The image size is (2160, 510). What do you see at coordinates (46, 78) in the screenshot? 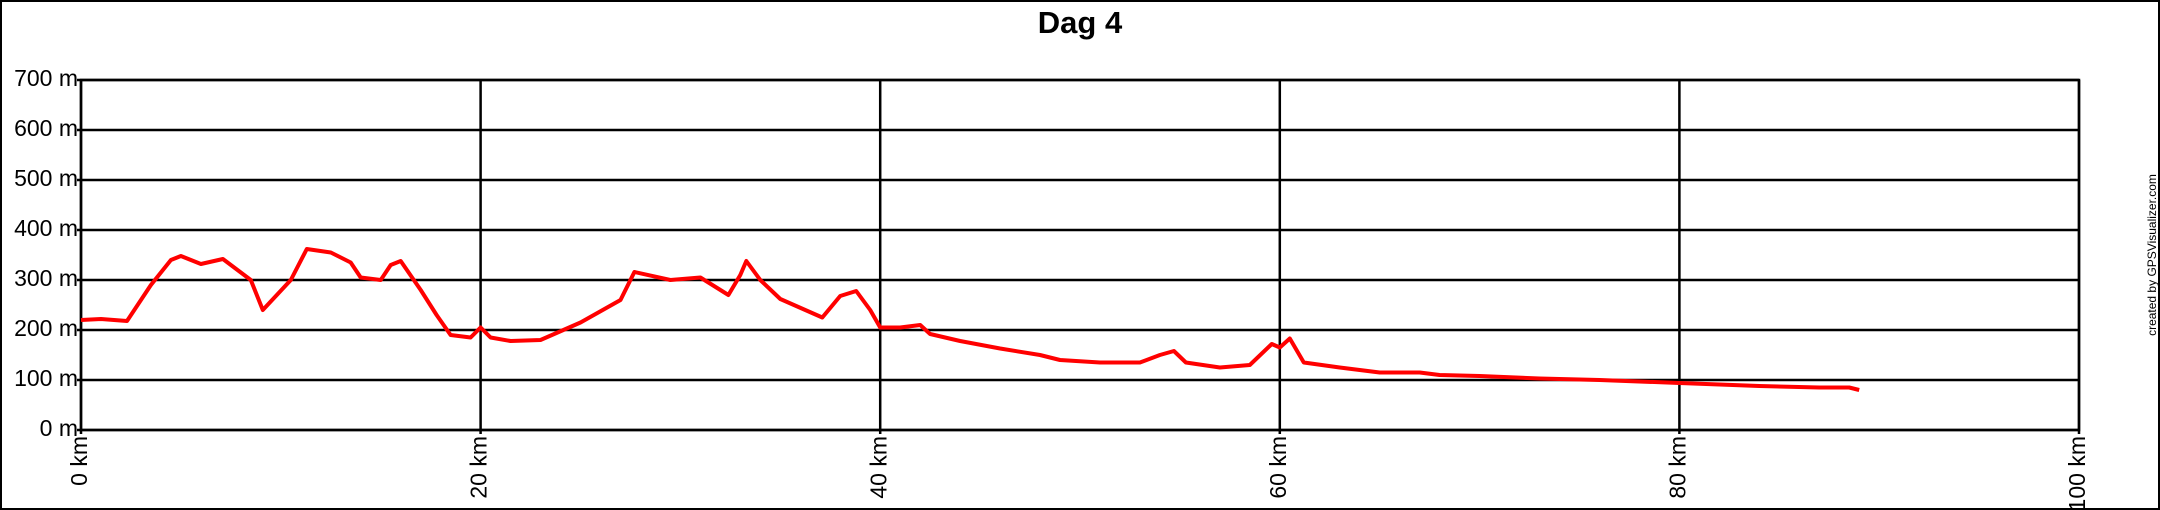
I see `y-tick-label: 700 m` at bounding box center [46, 78].